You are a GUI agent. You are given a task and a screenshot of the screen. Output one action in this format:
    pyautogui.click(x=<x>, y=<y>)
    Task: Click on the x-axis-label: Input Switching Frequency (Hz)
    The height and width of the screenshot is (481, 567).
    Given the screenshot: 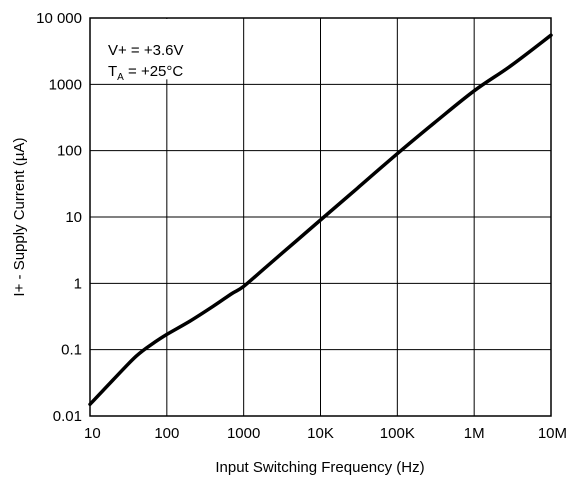 What is the action you would take?
    pyautogui.click(x=319, y=467)
    